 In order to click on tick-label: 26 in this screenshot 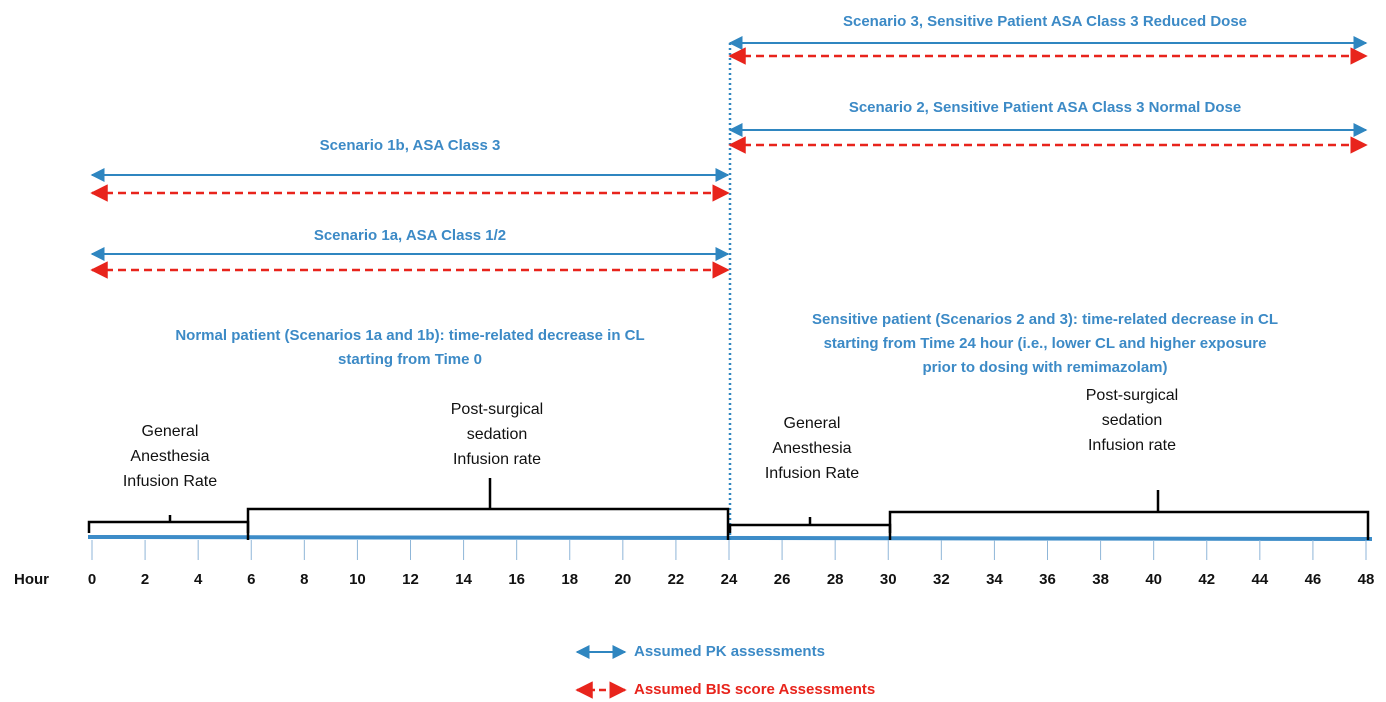, I will do `click(782, 579)`.